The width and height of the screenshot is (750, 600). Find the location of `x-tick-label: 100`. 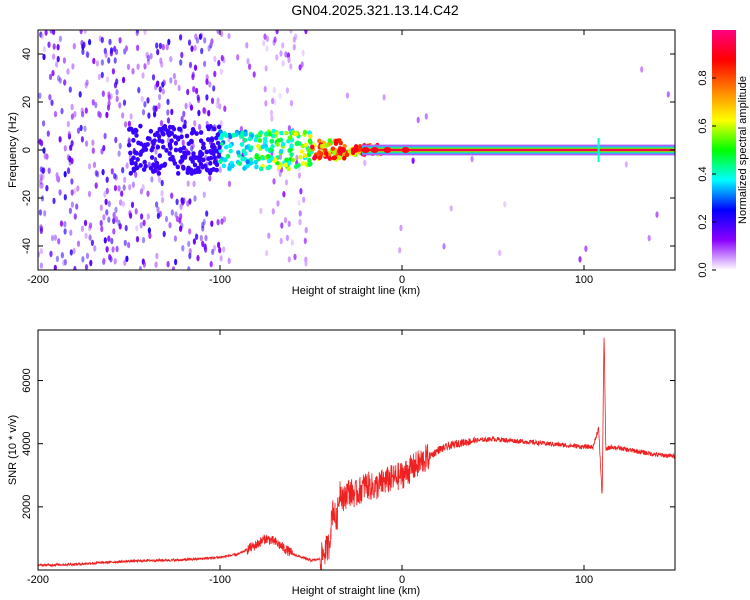

x-tick-label: 100 is located at coordinates (584, 580).